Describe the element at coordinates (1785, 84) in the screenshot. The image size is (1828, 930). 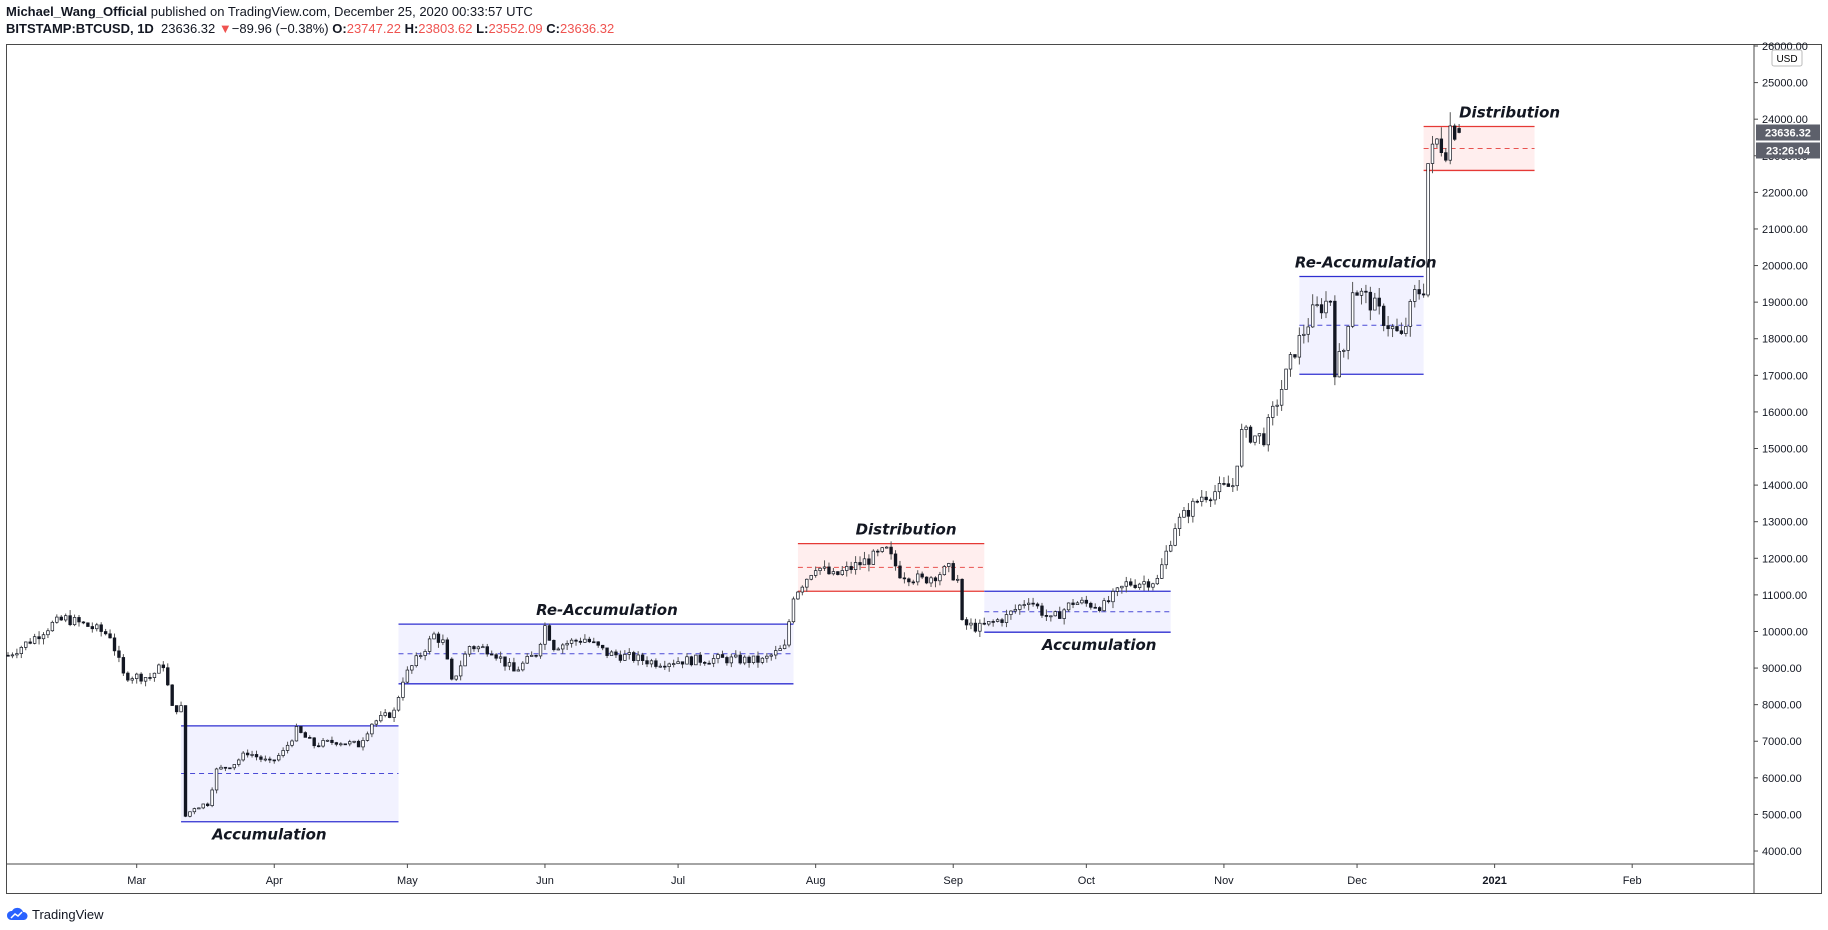
I see `price-tick-label: 25000.00` at that location.